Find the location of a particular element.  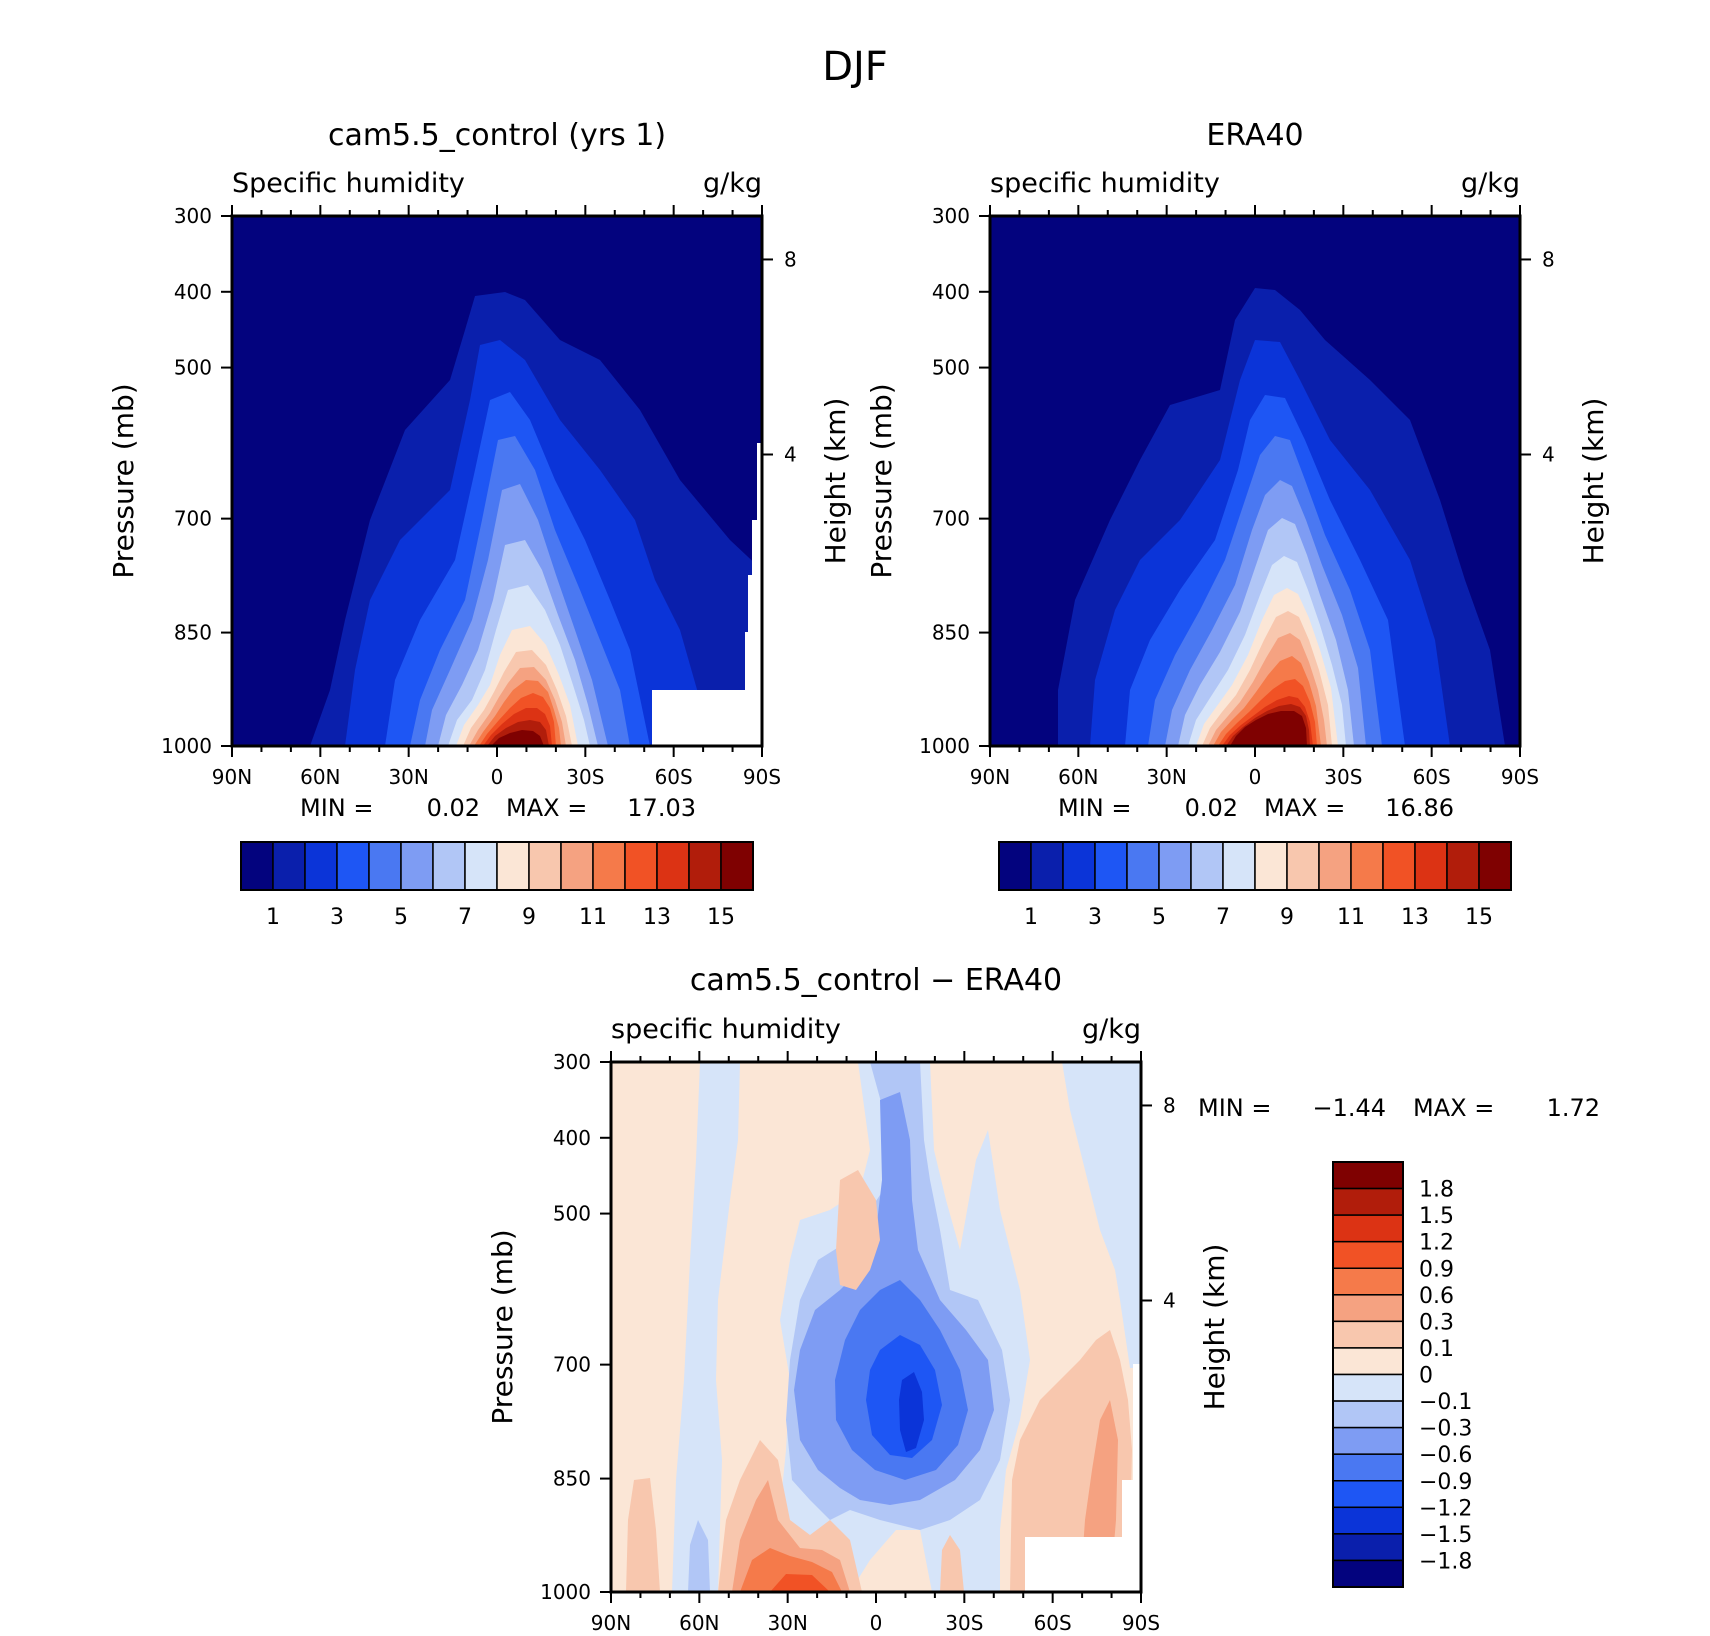

y-axis-label-right: Height (km) is located at coordinates (1214, 1327).